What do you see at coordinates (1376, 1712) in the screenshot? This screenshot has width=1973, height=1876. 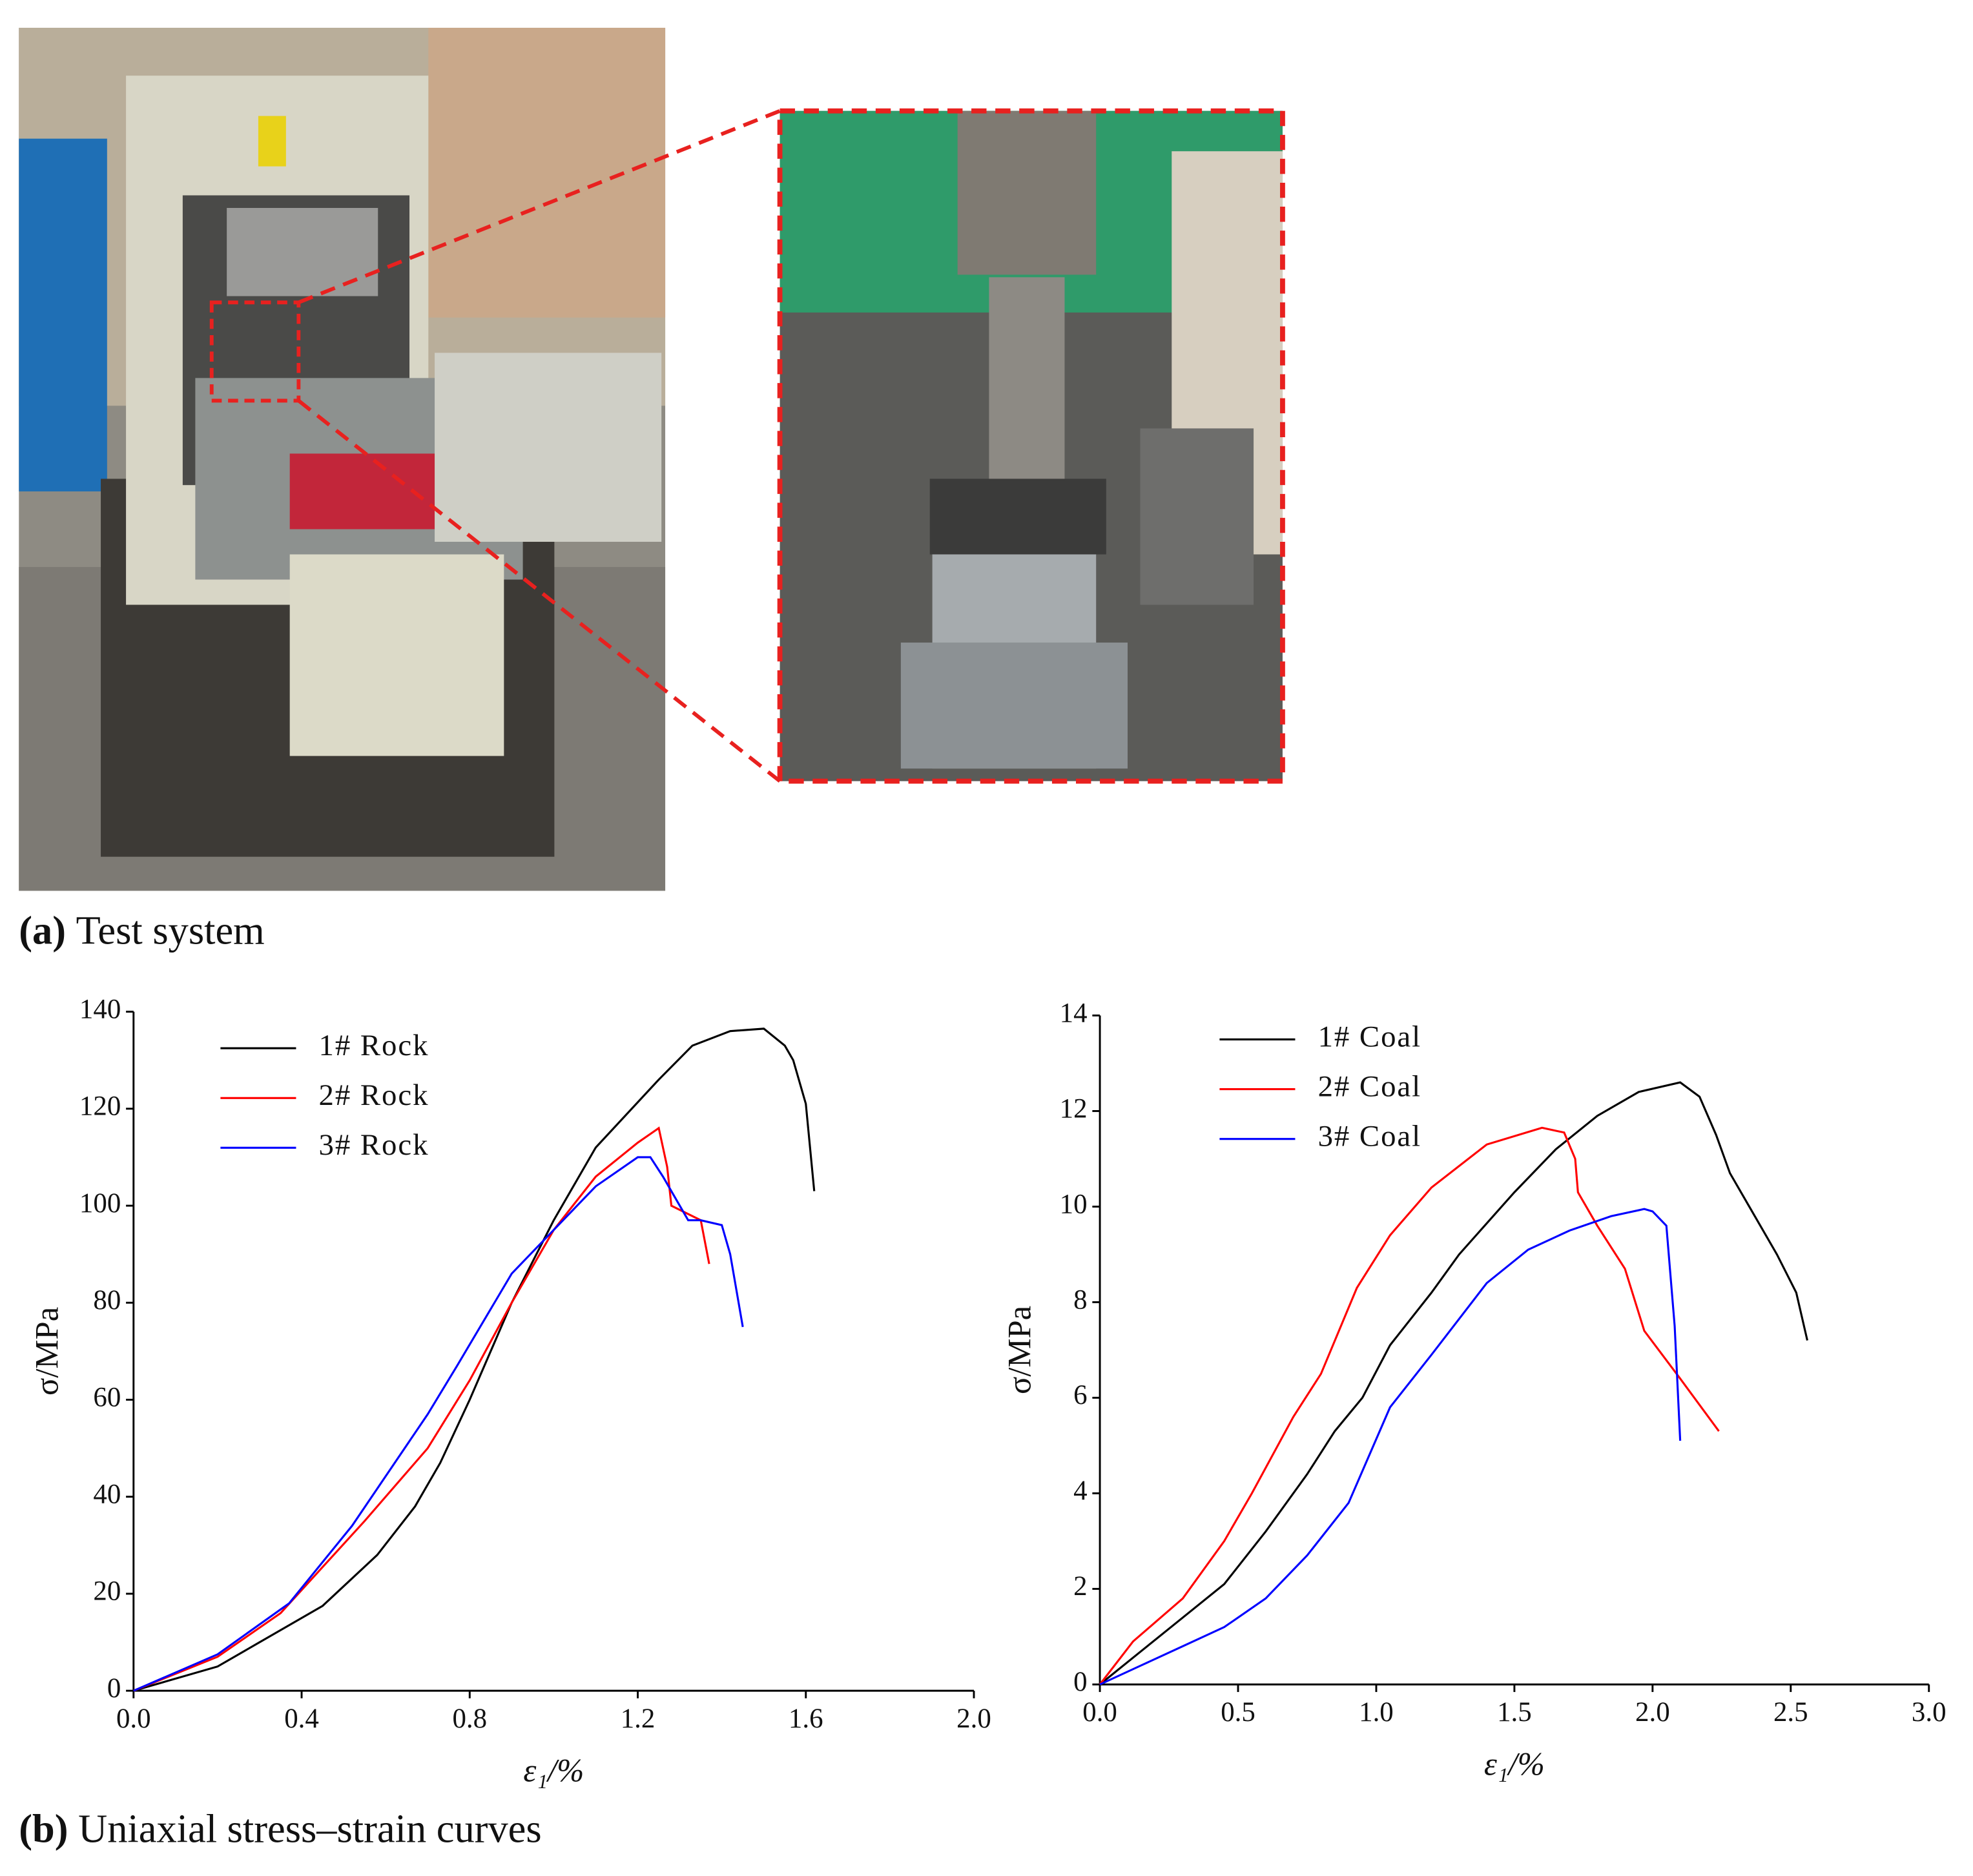 I see `x-tick-label: 1.0` at bounding box center [1376, 1712].